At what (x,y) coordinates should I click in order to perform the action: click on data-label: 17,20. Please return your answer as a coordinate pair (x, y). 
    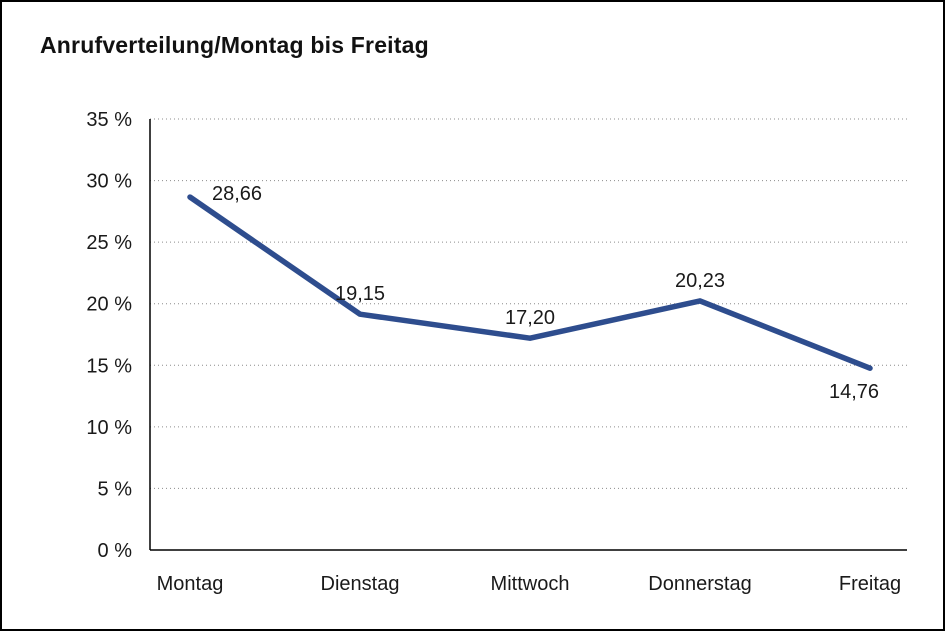
    Looking at the image, I should click on (530, 318).